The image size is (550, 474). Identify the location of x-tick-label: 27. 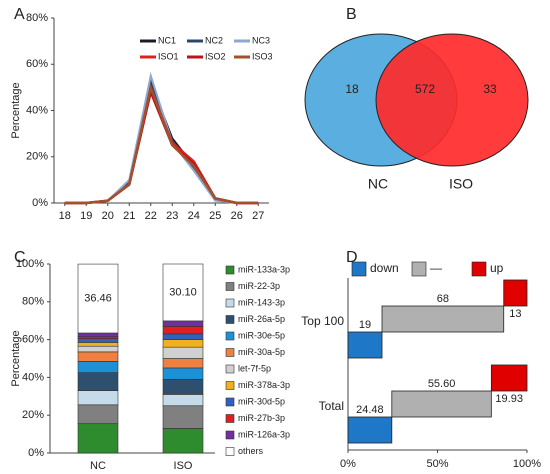
(258, 216).